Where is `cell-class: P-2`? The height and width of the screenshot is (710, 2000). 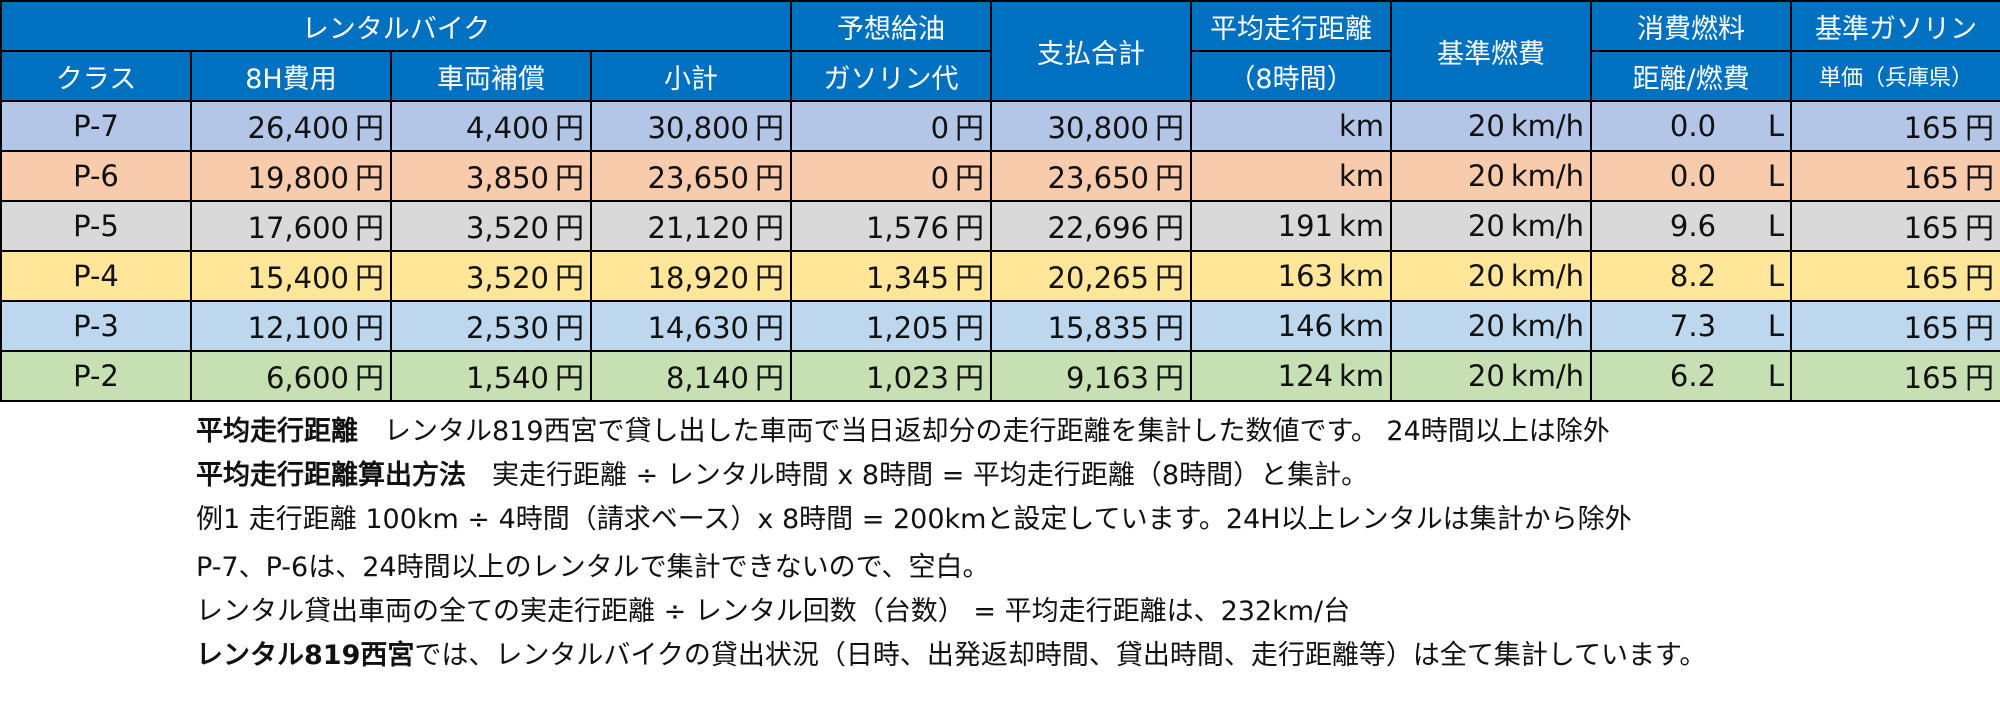
cell-class: P-2 is located at coordinates (96, 376).